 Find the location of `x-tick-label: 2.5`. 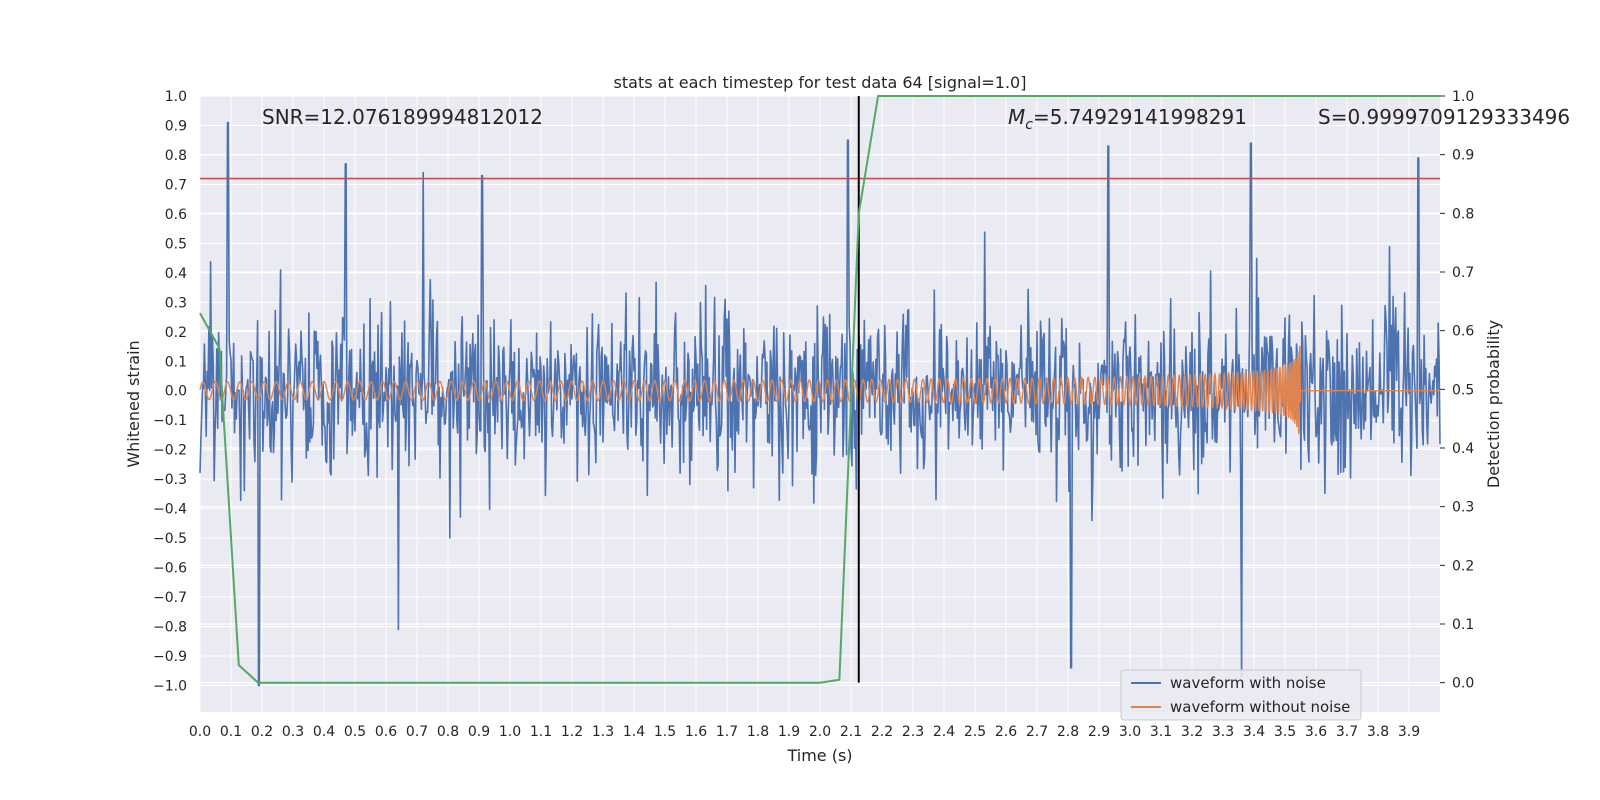

x-tick-label: 2.5 is located at coordinates (975, 732).